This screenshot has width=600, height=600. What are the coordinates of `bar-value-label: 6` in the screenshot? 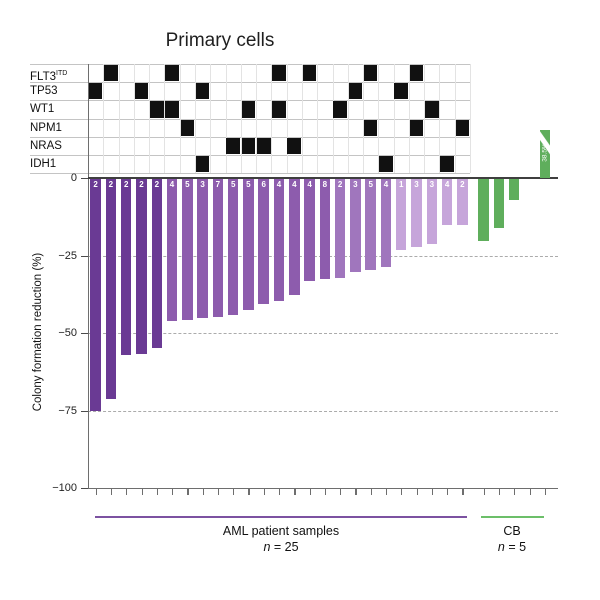 It's located at (263, 184).